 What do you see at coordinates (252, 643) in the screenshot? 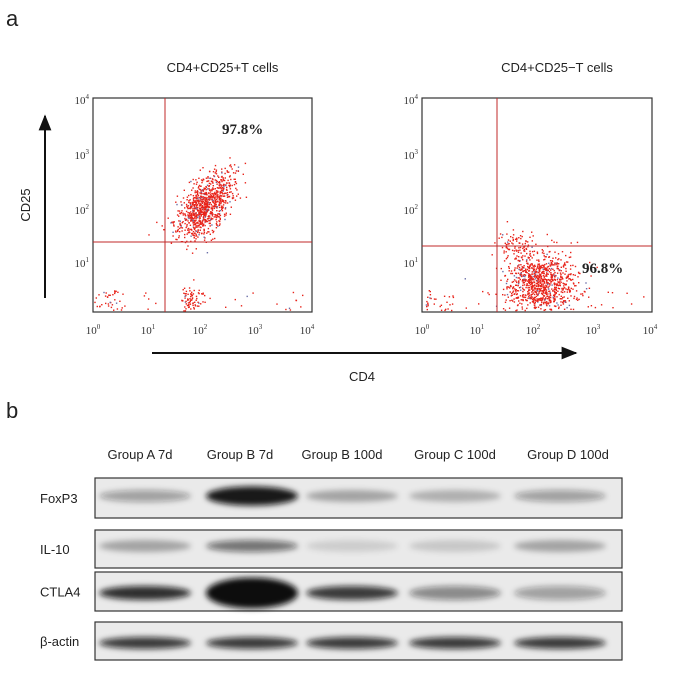
I see `band` at bounding box center [252, 643].